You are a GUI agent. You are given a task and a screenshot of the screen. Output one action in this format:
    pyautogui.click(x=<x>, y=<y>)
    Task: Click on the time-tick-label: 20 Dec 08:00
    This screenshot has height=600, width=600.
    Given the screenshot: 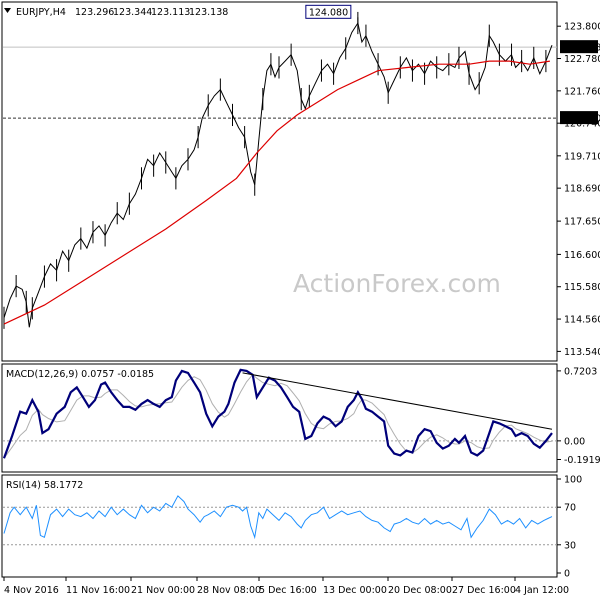 What is the action you would take?
    pyautogui.click(x=420, y=590)
    